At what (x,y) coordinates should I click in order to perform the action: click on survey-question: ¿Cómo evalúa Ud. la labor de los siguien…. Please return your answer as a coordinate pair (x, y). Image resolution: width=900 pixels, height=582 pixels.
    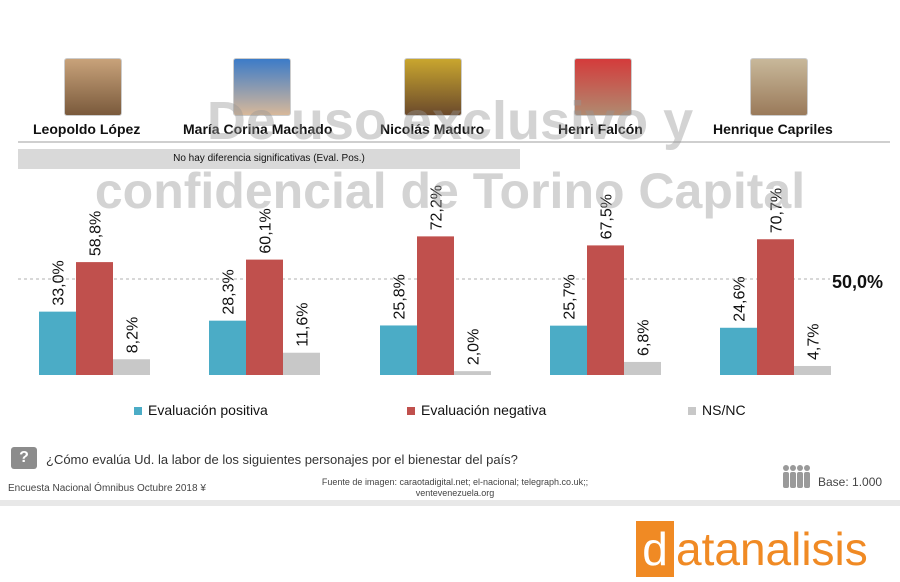
    Looking at the image, I should click on (282, 459).